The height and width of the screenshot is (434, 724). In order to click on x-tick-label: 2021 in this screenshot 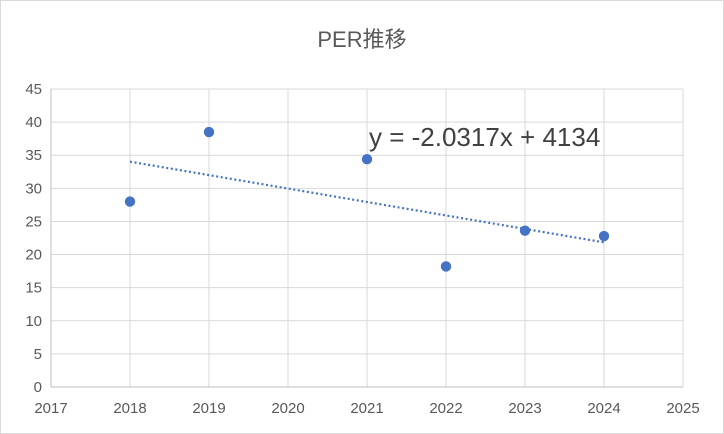, I will do `click(366, 408)`.